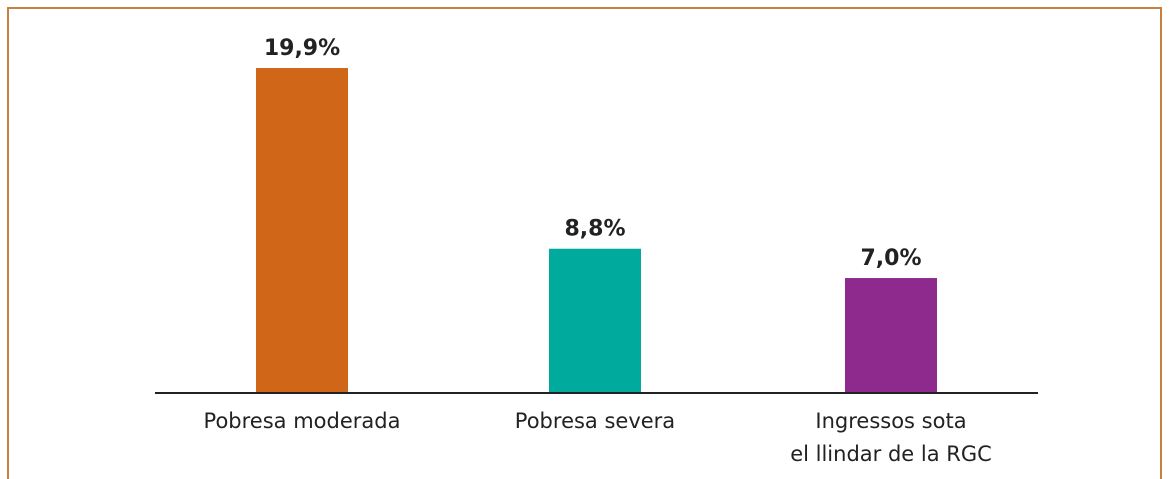 This screenshot has width=1169, height=479. What do you see at coordinates (302, 48) in the screenshot?
I see `value-label: 19,9%` at bounding box center [302, 48].